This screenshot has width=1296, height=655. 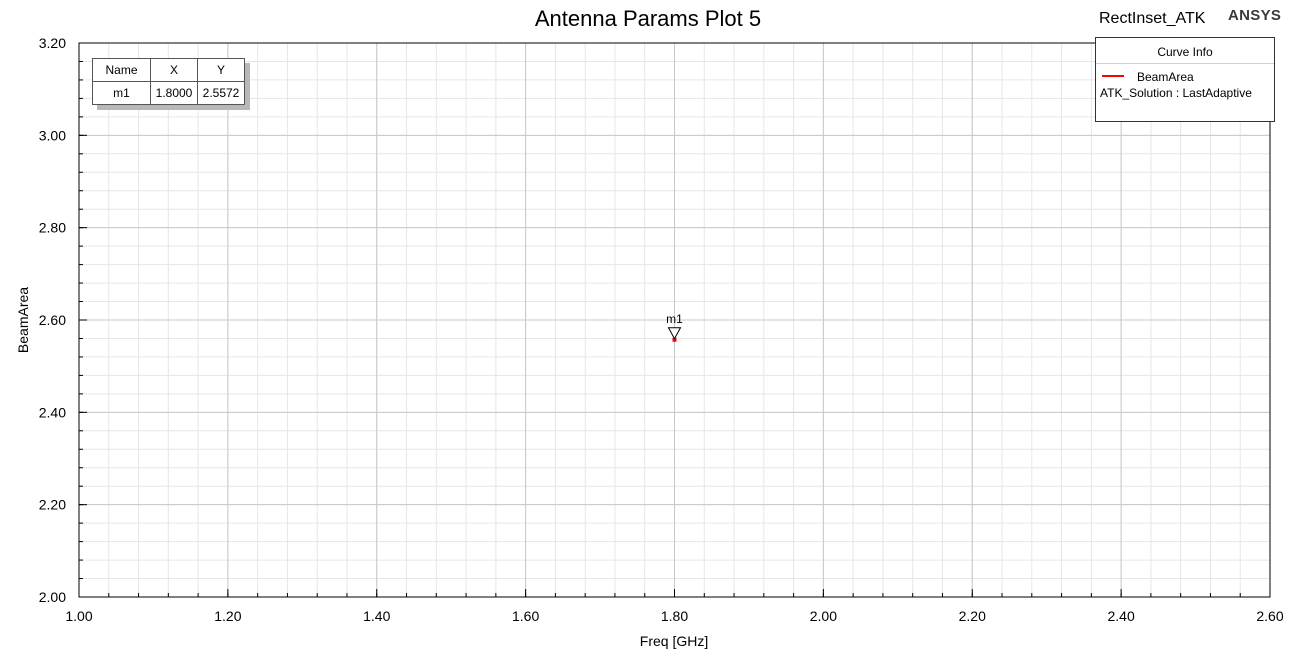 What do you see at coordinates (52, 505) in the screenshot?
I see `y-tick-label: 2.20` at bounding box center [52, 505].